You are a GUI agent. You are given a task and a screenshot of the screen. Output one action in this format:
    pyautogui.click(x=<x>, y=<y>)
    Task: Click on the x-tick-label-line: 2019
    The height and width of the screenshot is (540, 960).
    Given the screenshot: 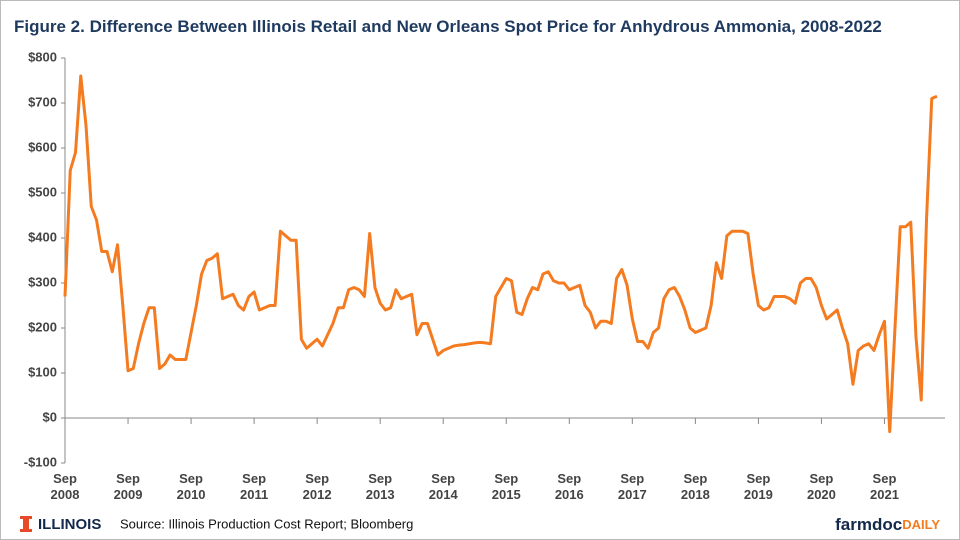 What is the action you would take?
    pyautogui.click(x=758, y=494)
    